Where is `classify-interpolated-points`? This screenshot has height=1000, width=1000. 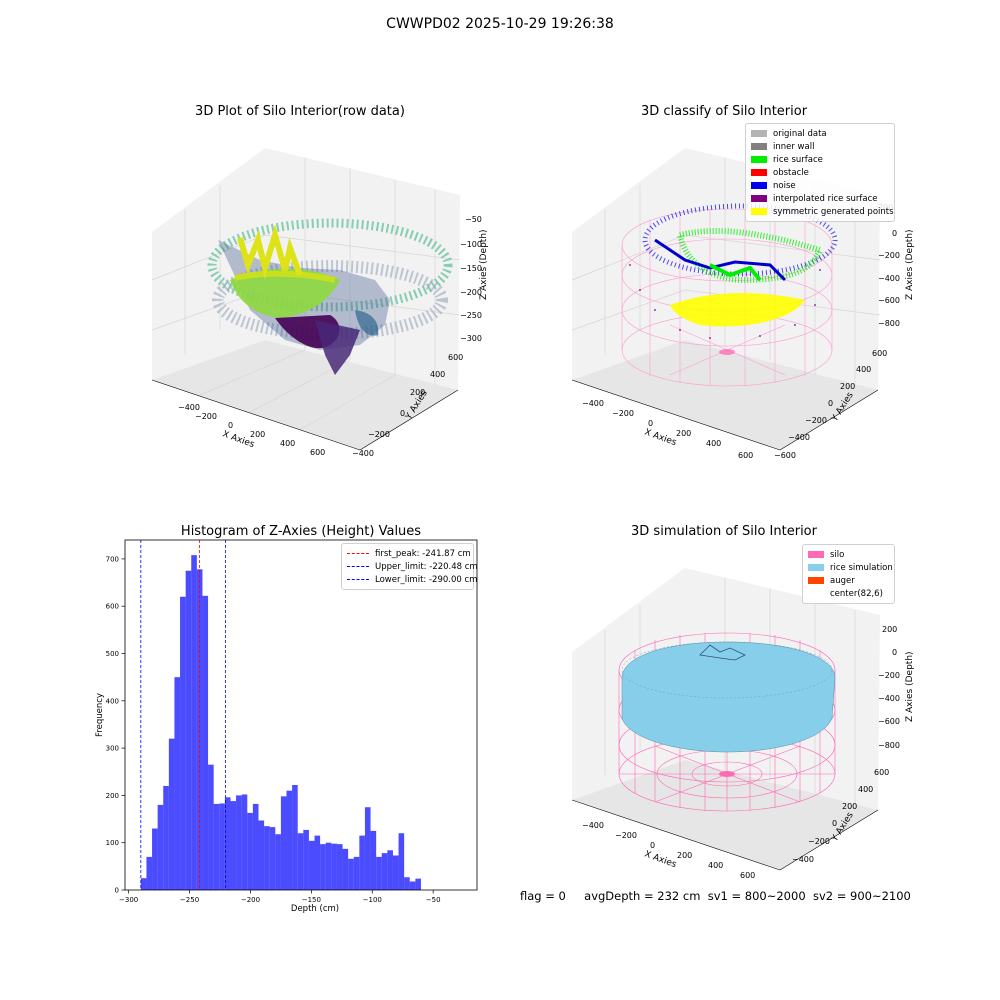 classify-interpolated-points is located at coordinates (725, 301).